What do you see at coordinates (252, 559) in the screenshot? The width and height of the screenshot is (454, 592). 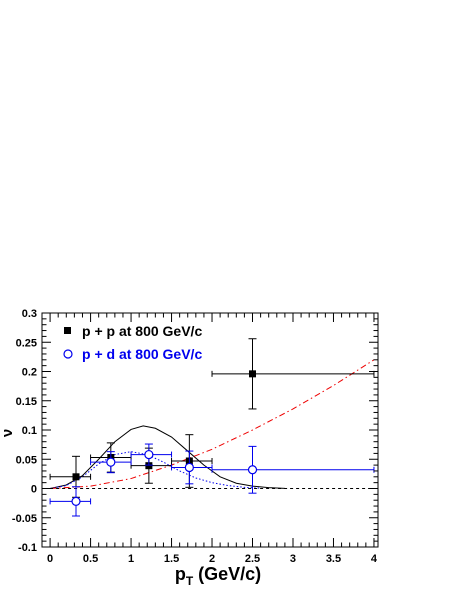 I see `x-tick-label: 2.5` at bounding box center [252, 559].